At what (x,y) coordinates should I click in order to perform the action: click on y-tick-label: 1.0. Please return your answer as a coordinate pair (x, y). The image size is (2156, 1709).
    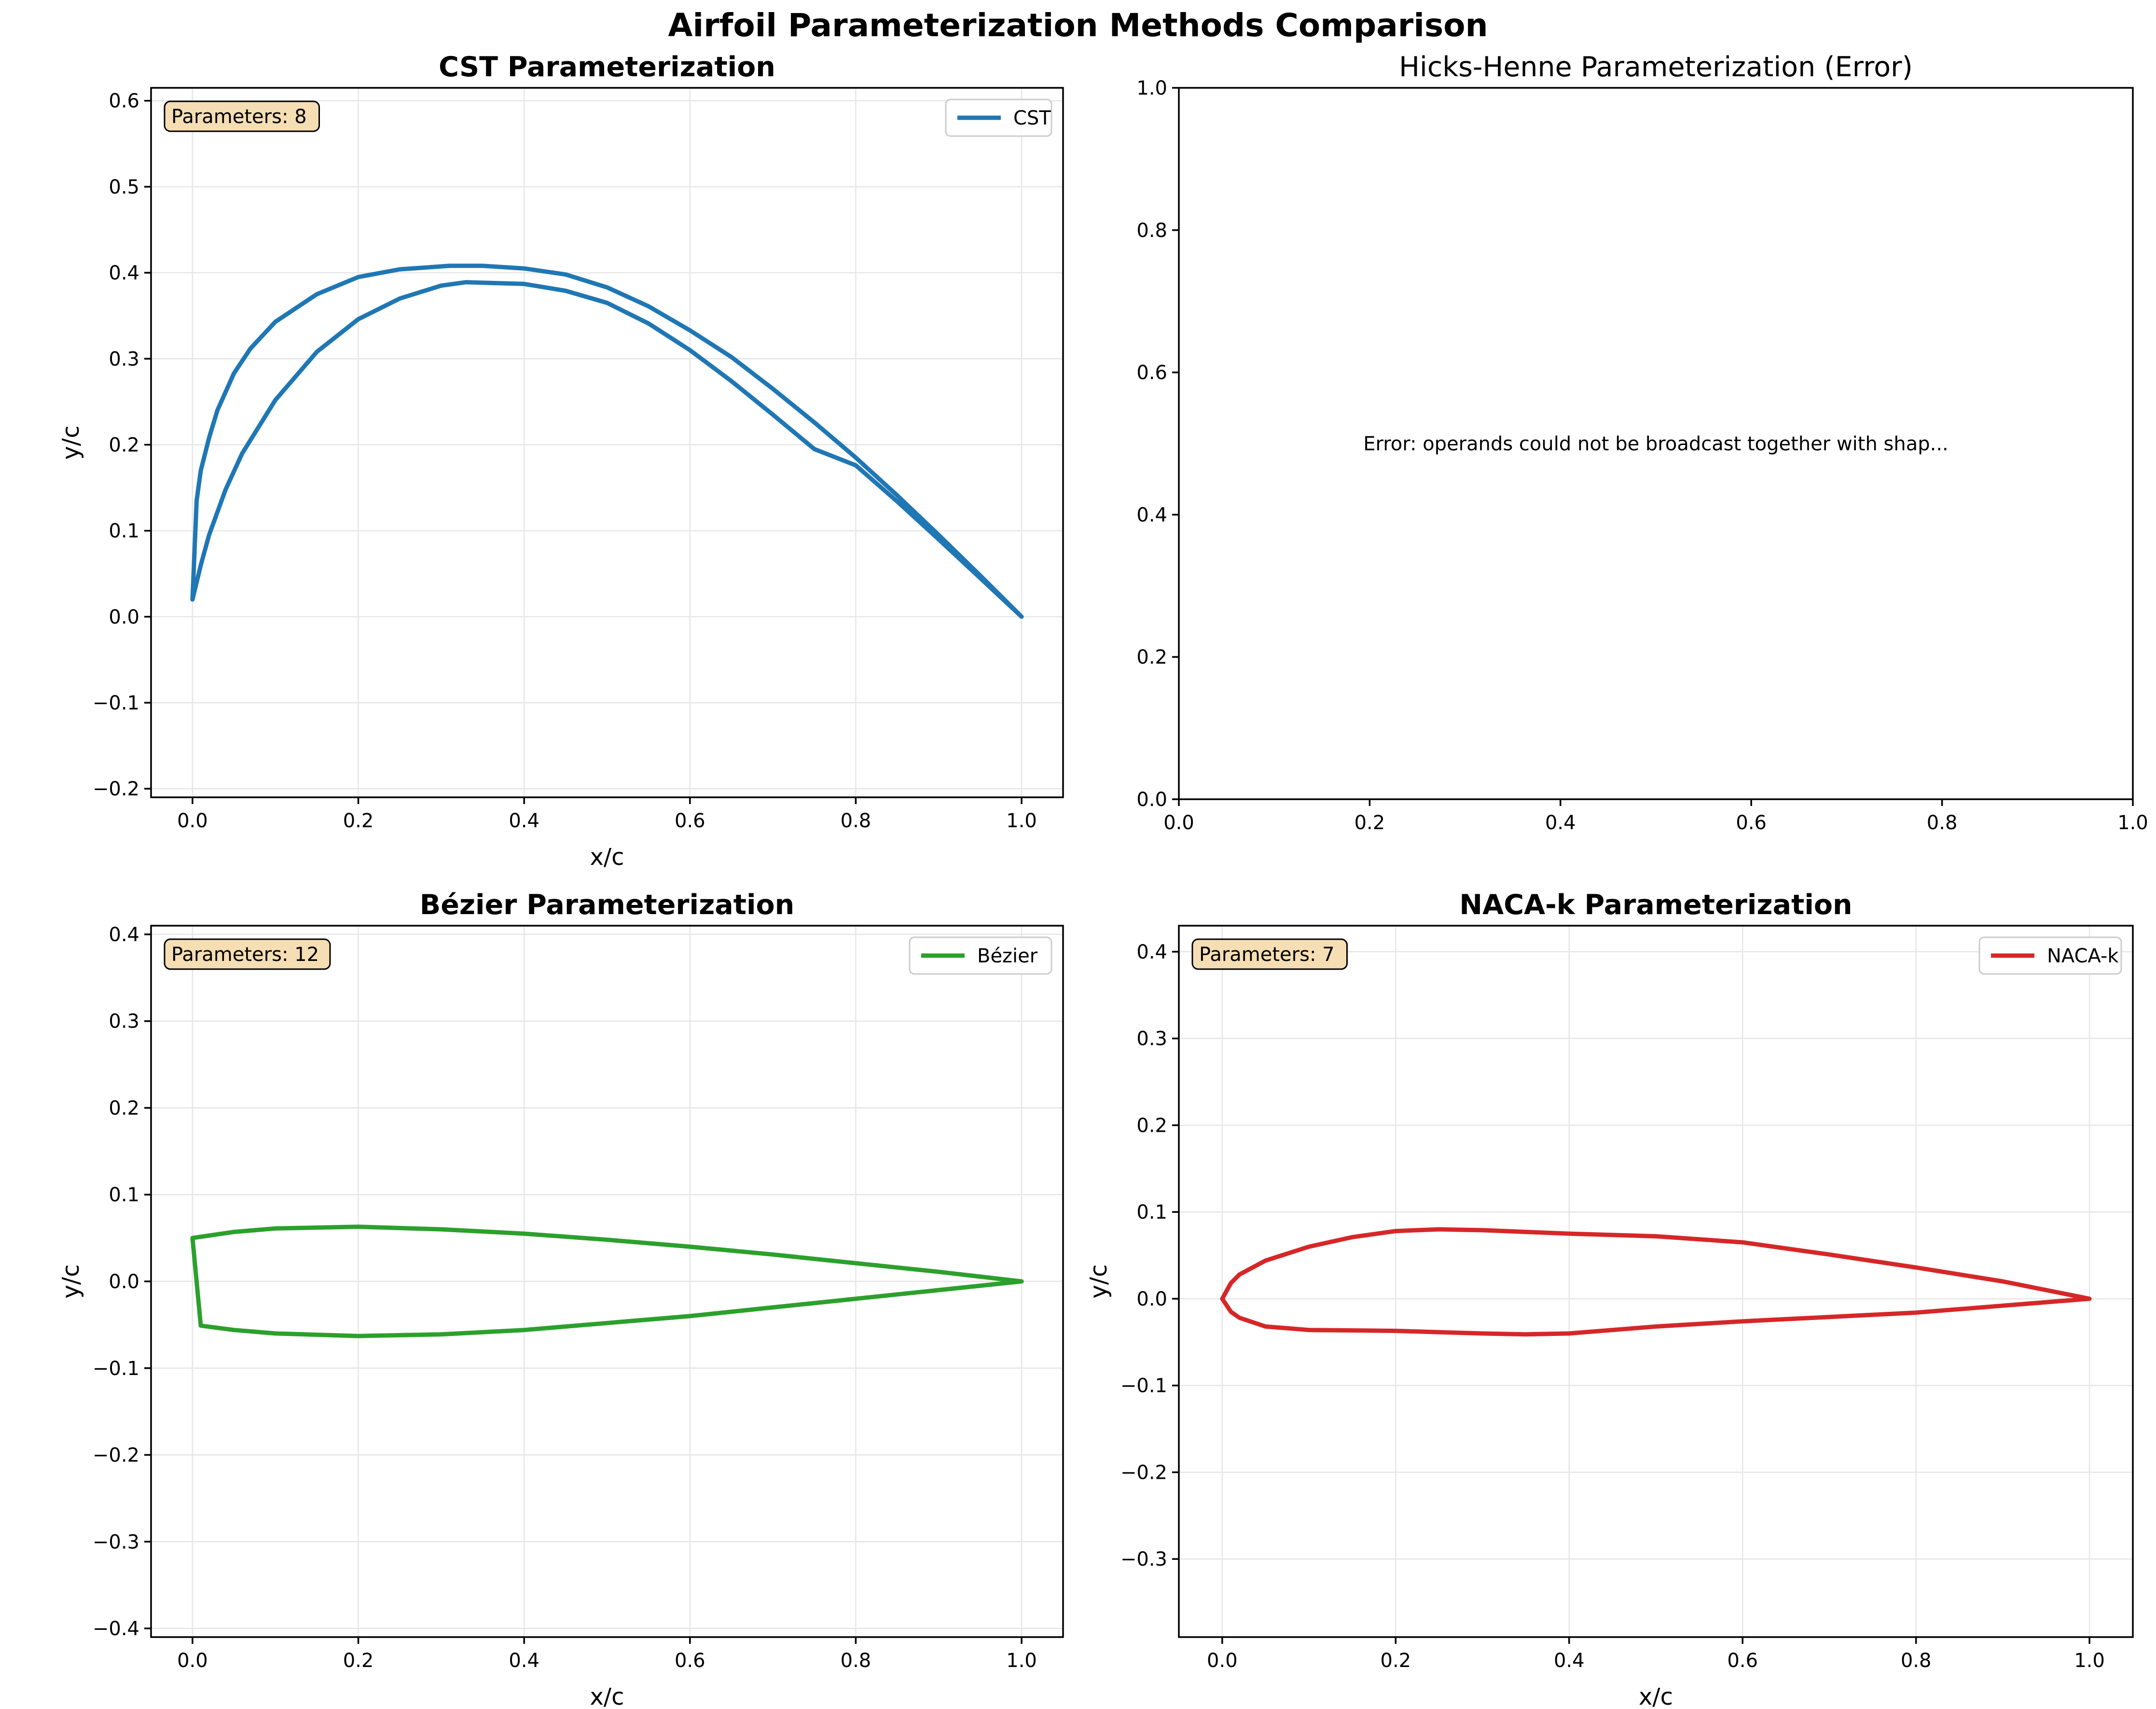
    Looking at the image, I should click on (1151, 88).